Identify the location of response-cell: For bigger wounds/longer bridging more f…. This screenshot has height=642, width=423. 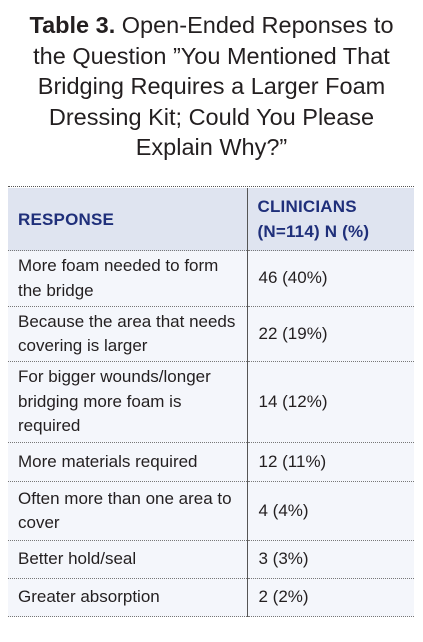
(128, 402).